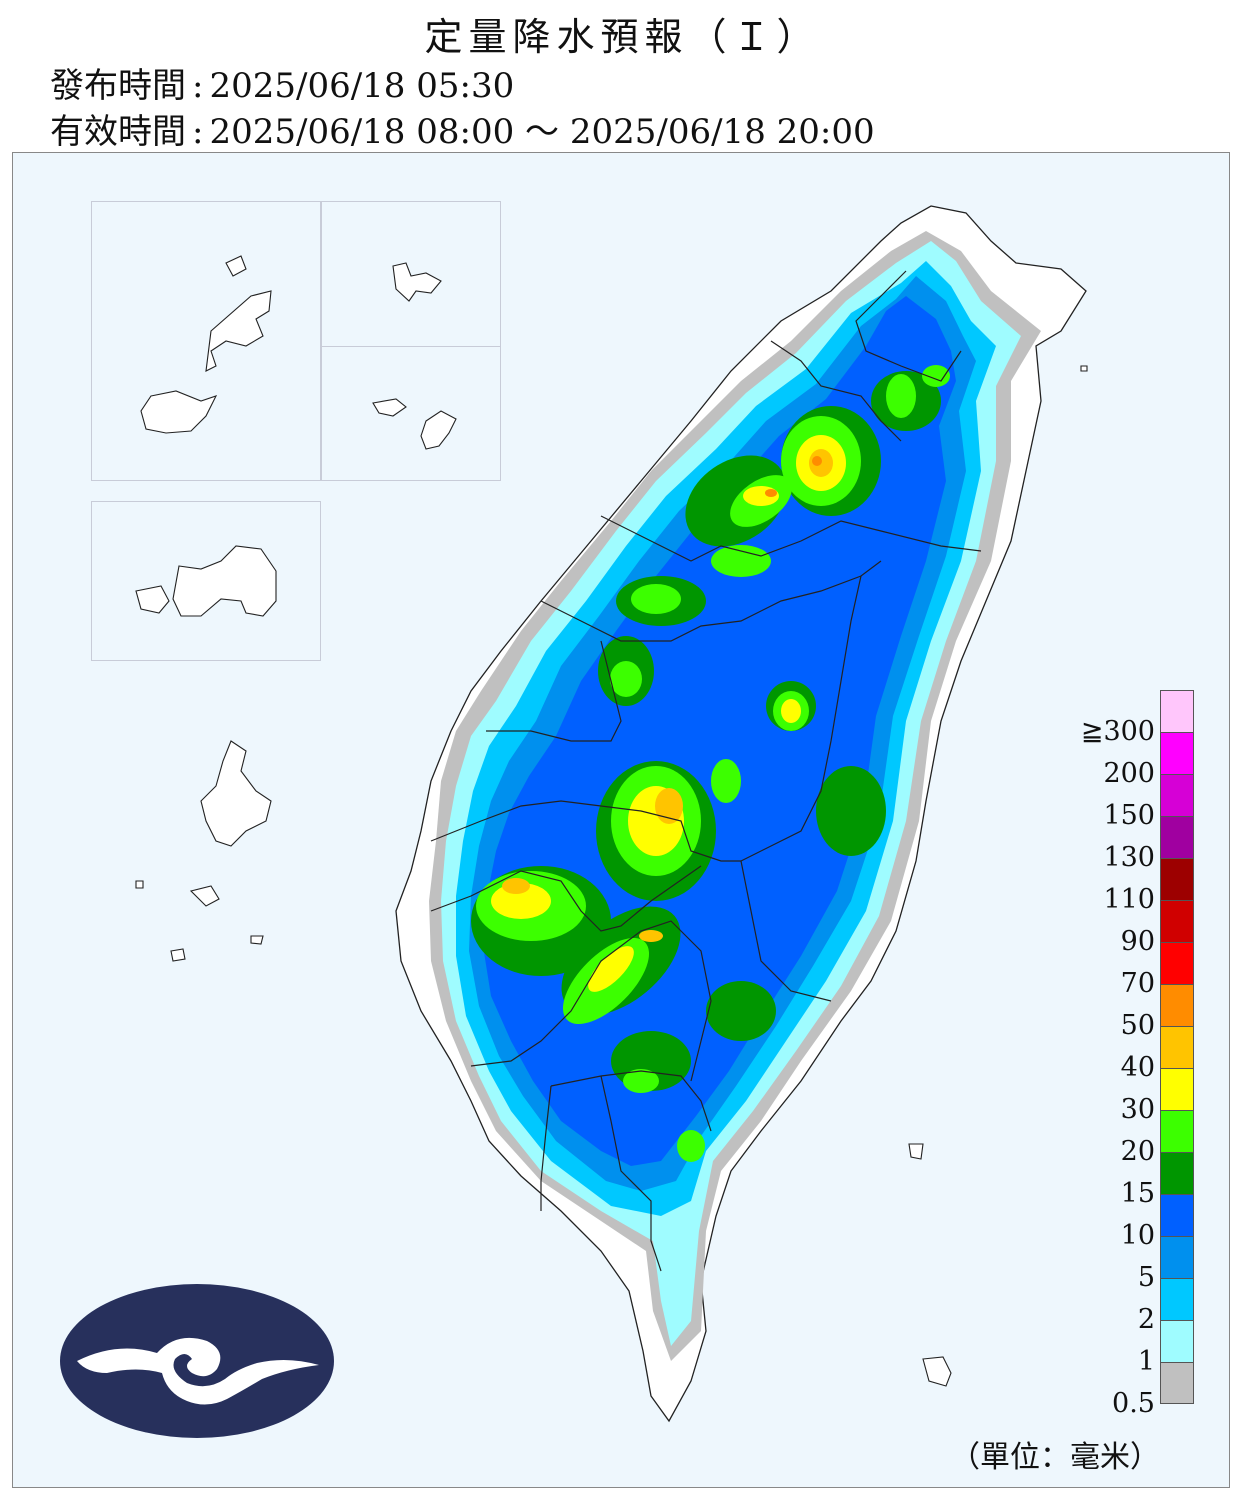 The width and height of the screenshot is (1245, 1500). Describe the element at coordinates (417, 282) in the screenshot. I see `inset-kinmen` at that location.